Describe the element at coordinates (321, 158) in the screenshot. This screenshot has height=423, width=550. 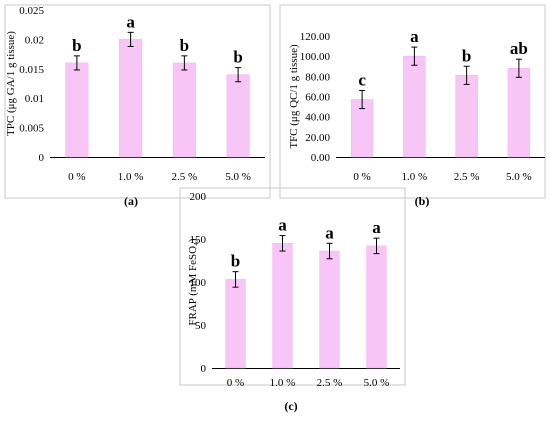
I see `y-tick-label: 0.00` at that location.